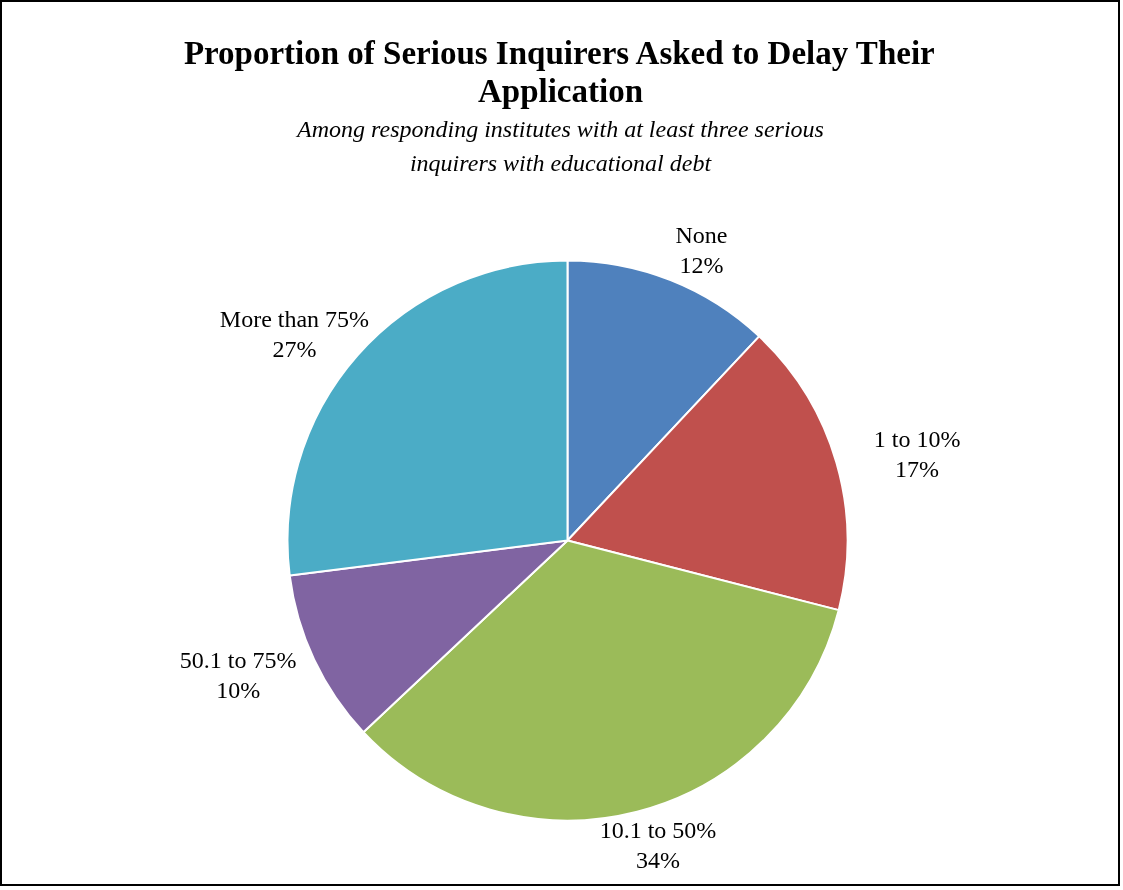  What do you see at coordinates (238, 660) in the screenshot?
I see `slice-label: 50.1 to 75%` at bounding box center [238, 660].